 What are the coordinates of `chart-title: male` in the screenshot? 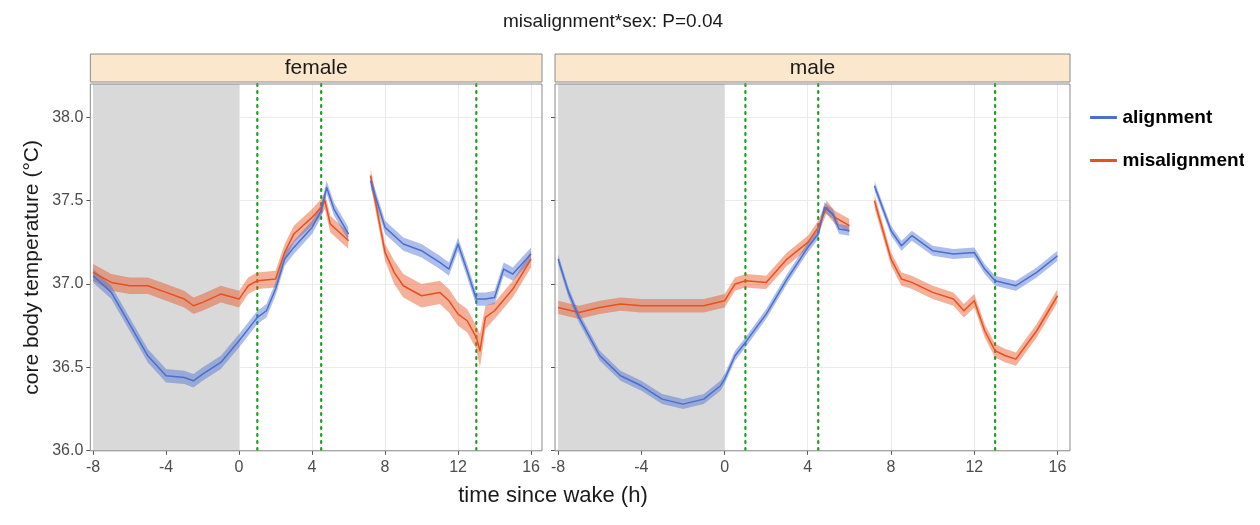 It's located at (812, 66).